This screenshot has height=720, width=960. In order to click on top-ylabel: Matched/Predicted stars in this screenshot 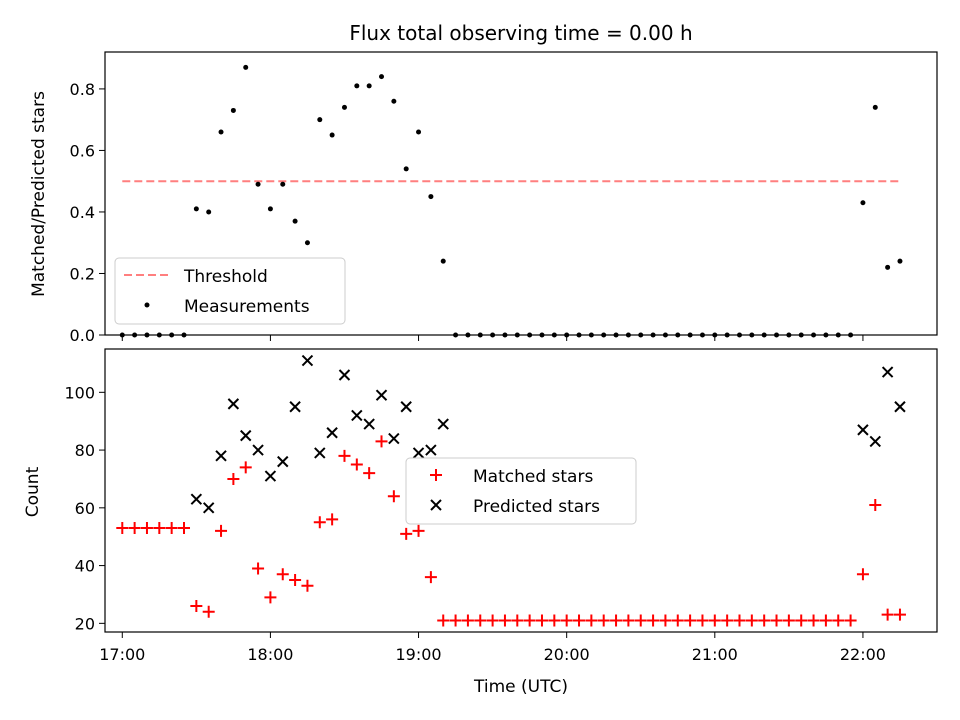, I will do `click(39, 194)`.